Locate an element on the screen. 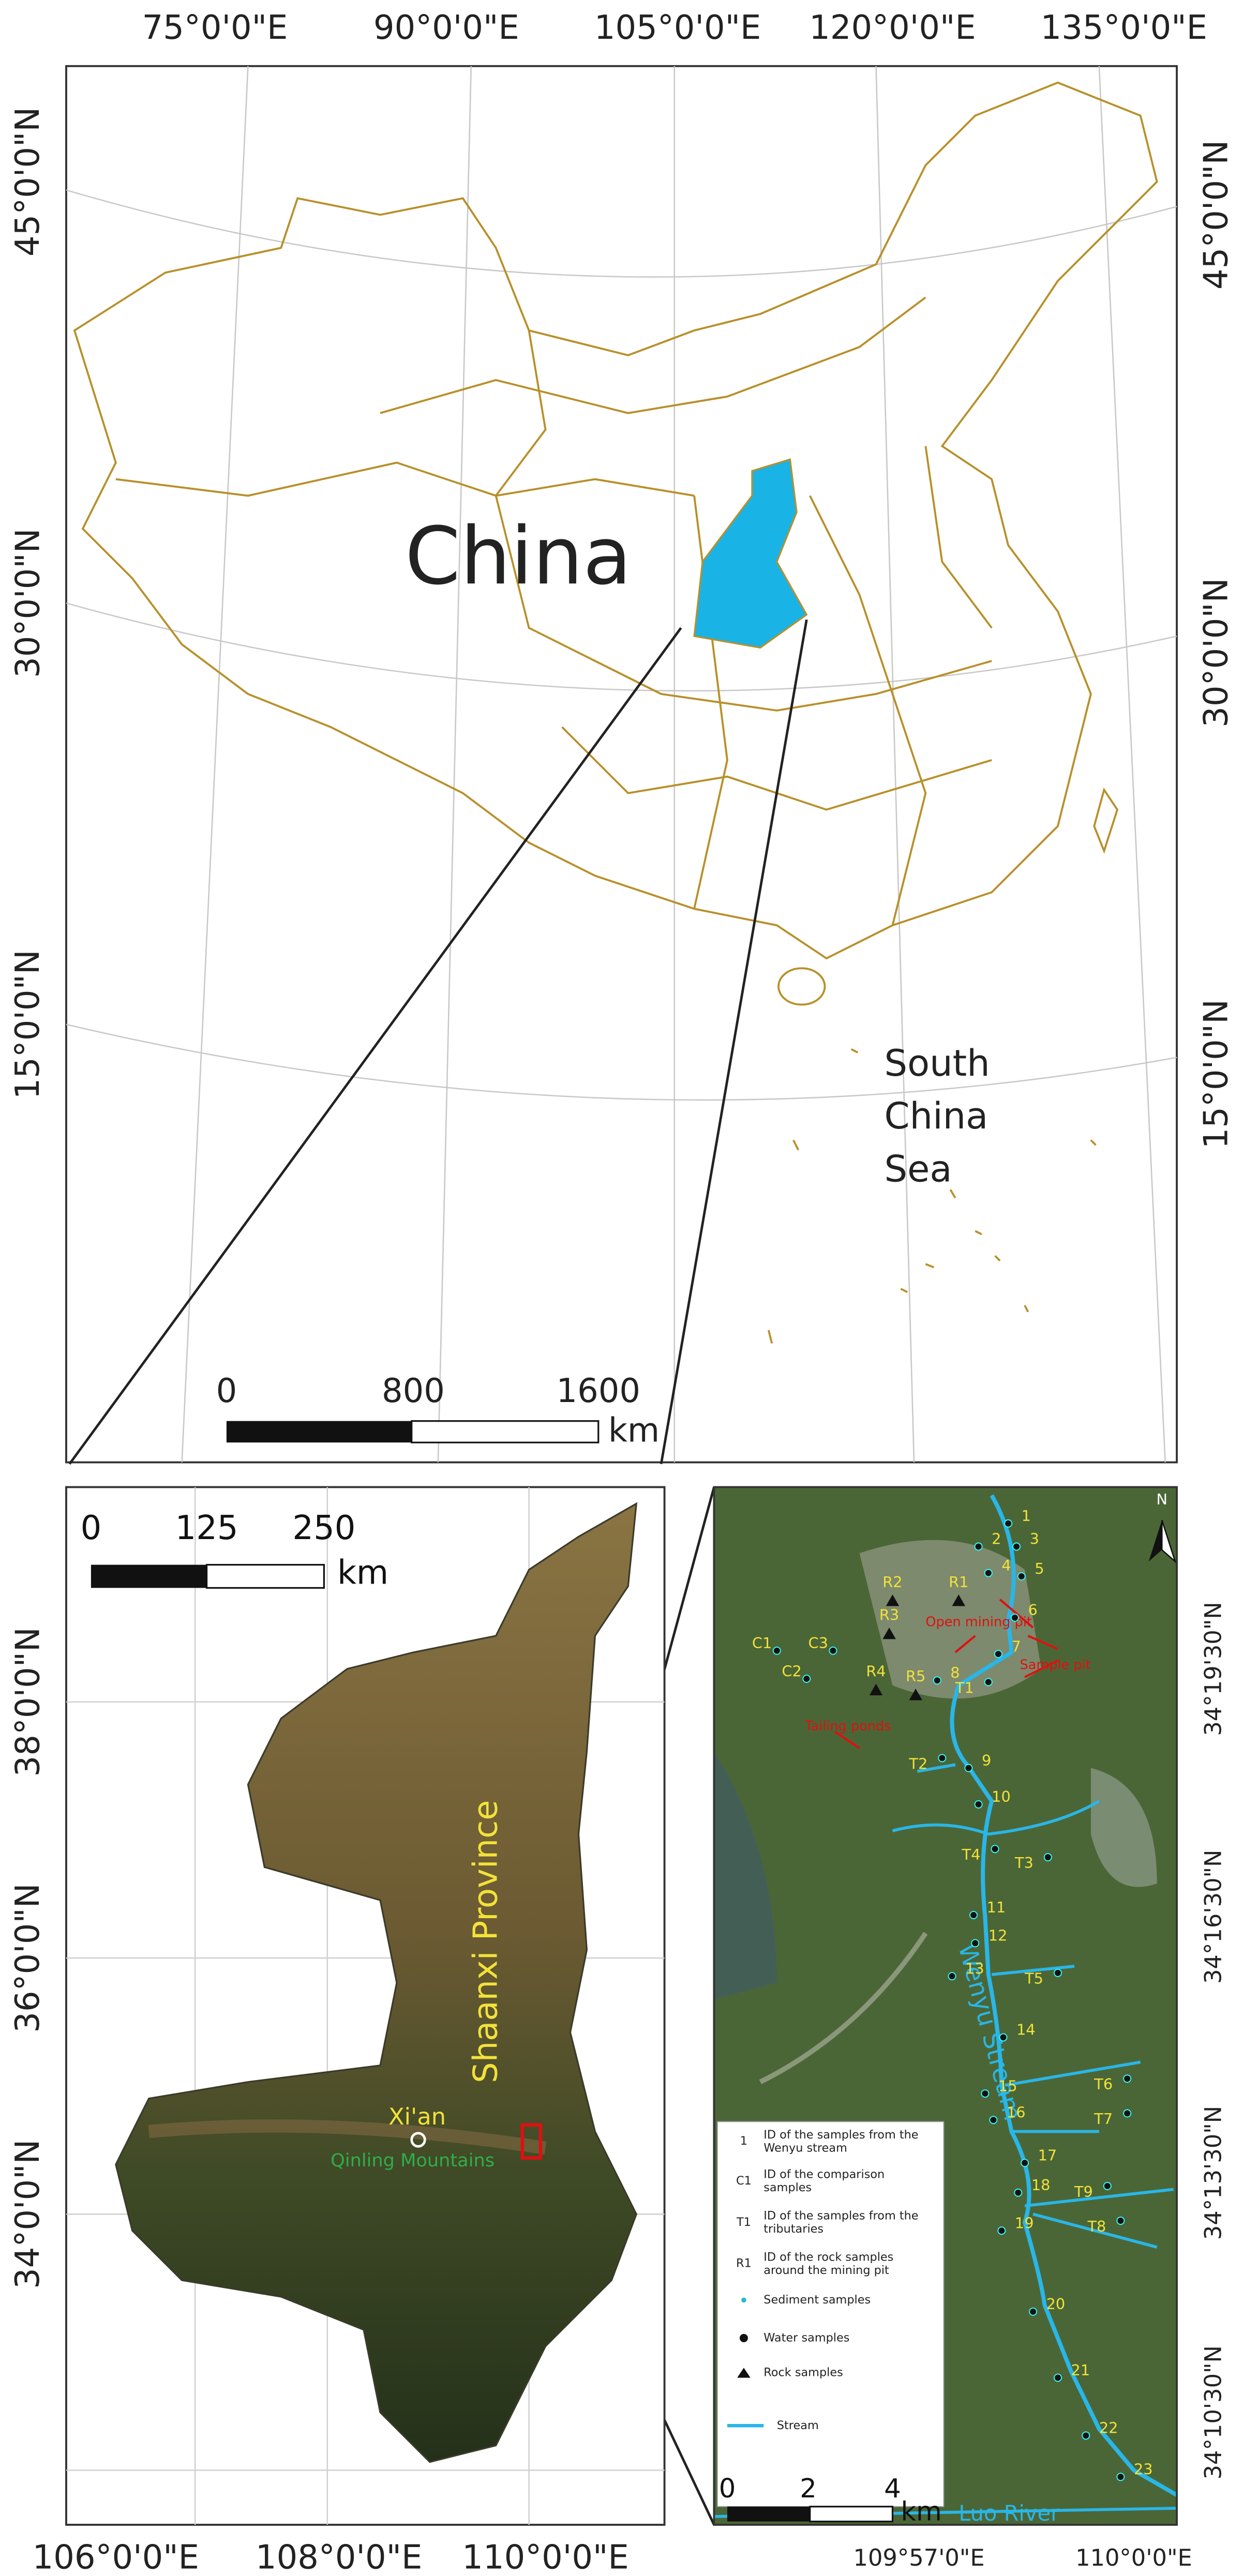 The height and width of the screenshot is (2576, 1243). sample-id: 16 is located at coordinates (1016, 2112).